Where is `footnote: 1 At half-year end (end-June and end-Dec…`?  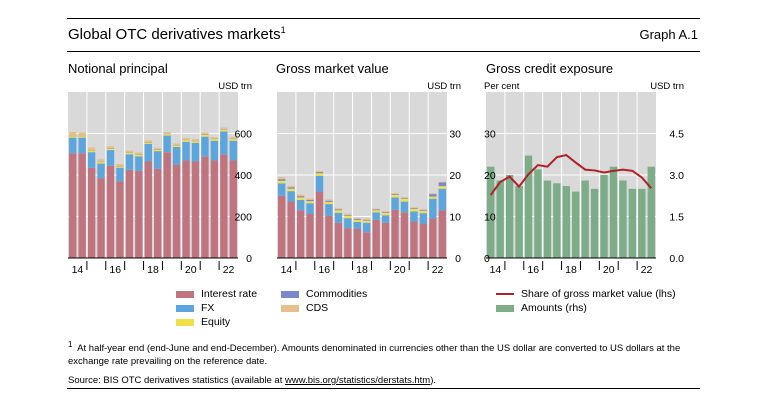
footnote: 1 At half-year end (end-June and end-Dec… is located at coordinates (374, 354).